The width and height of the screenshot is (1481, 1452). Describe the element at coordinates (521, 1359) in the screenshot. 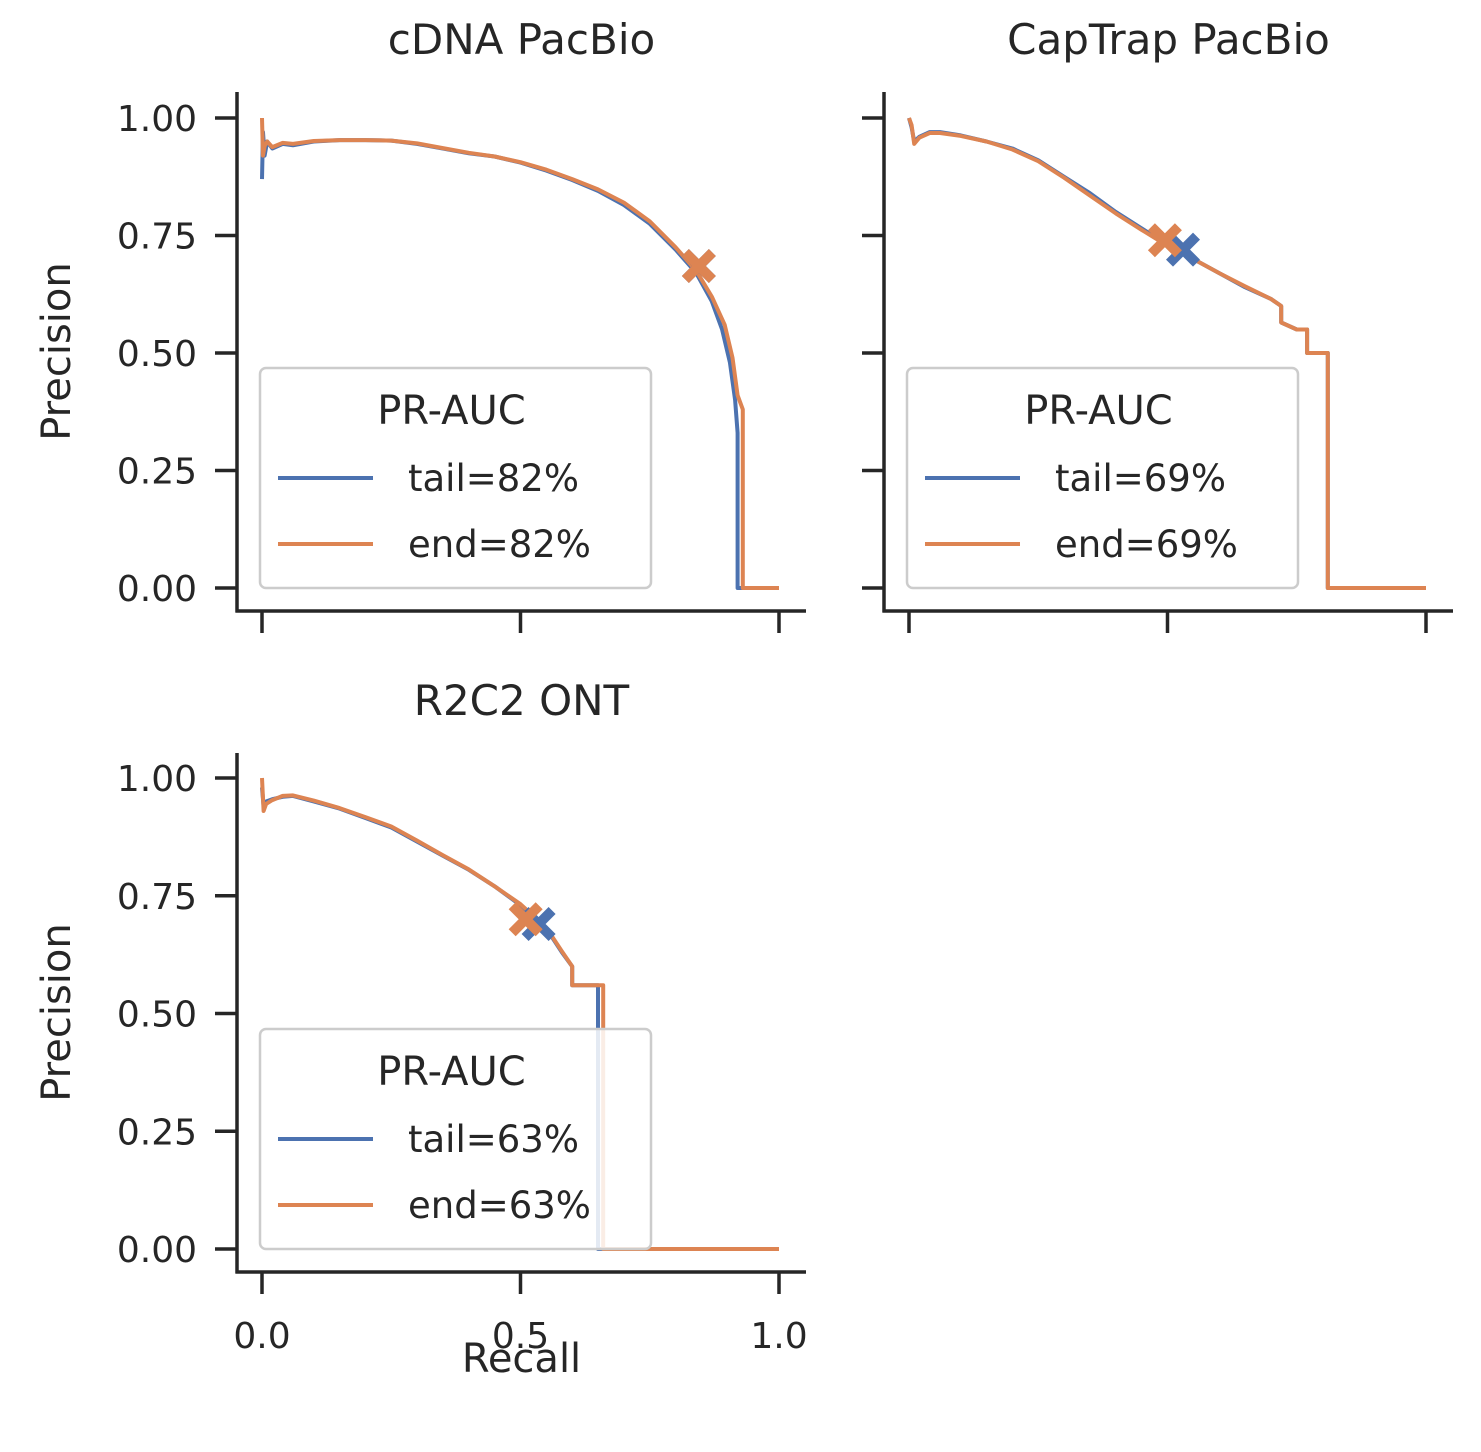

I see `x-axis-label: Recall` at that location.